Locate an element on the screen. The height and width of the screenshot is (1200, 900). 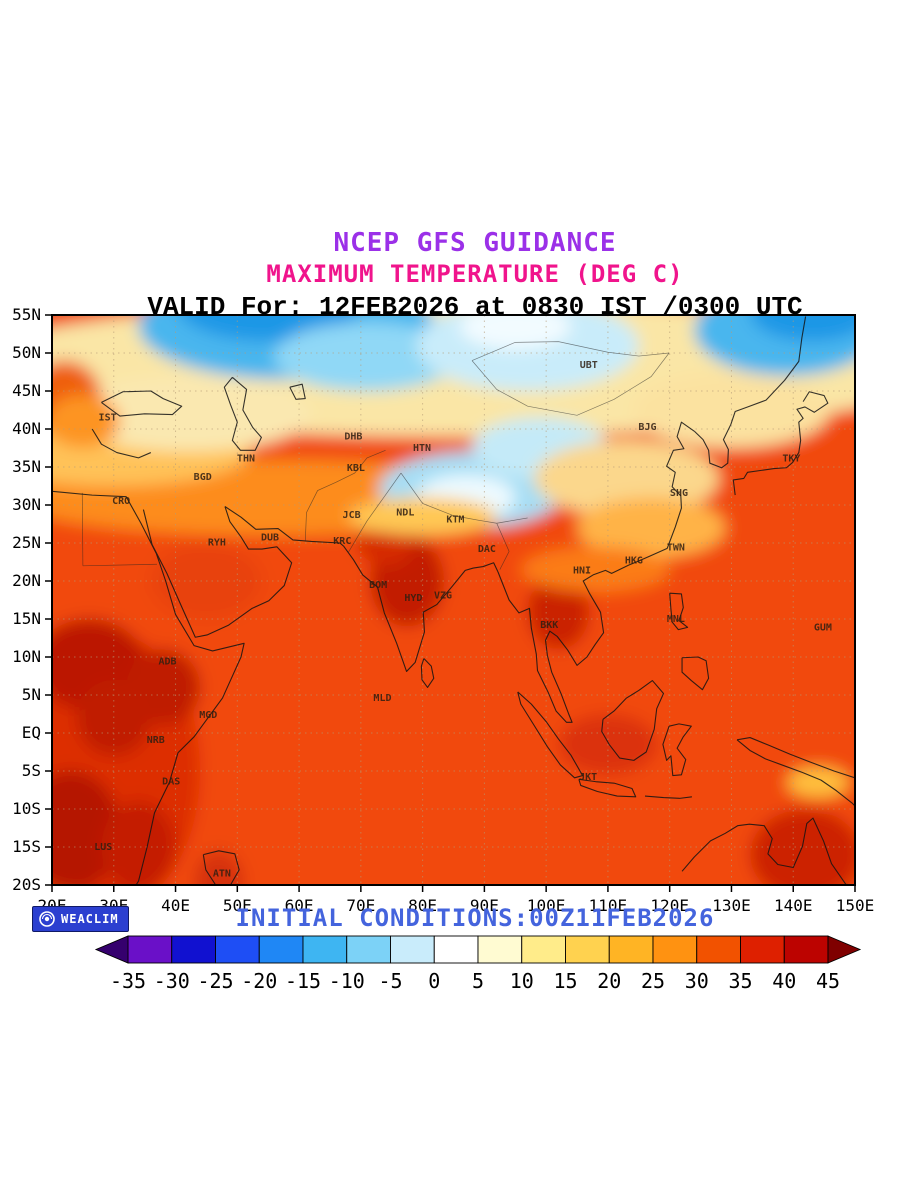
y-axis-label: 5S is located at coordinates (31, 770).